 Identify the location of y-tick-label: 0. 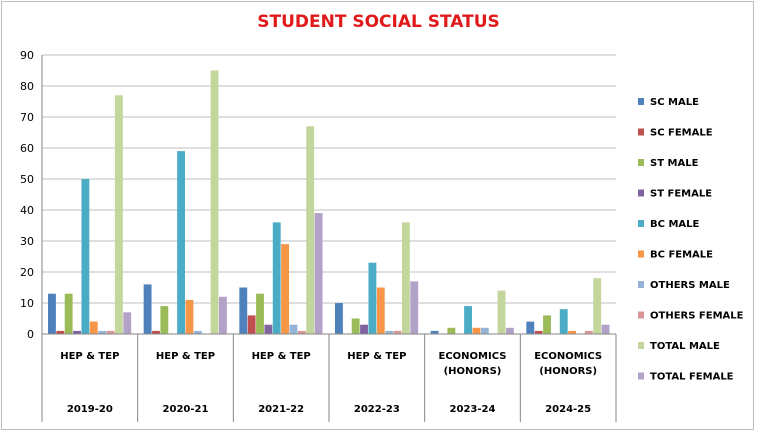
(30, 334).